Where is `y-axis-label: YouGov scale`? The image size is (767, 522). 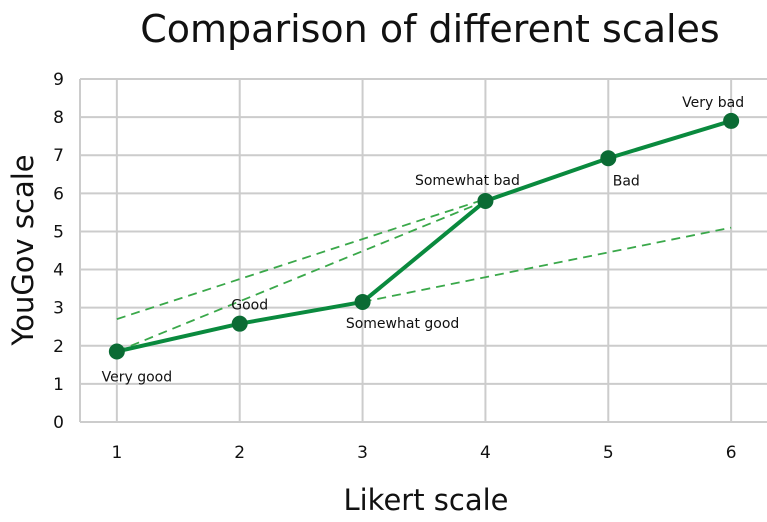 y-axis-label: YouGov scale is located at coordinates (23, 250).